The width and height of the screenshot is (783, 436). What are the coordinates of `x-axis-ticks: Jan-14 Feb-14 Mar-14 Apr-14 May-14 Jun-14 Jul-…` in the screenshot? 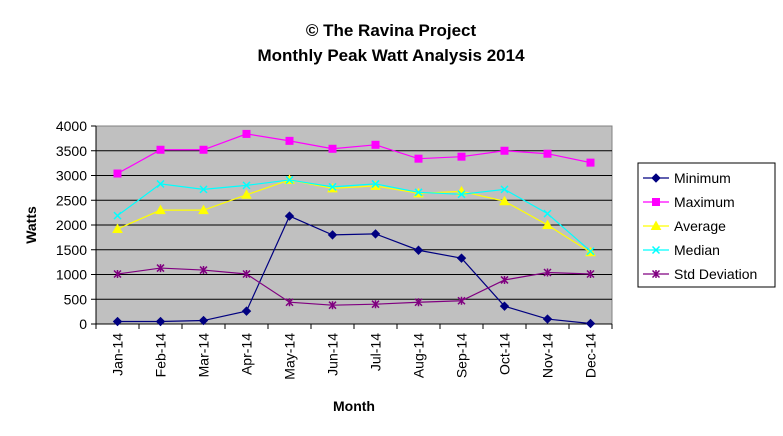 It's located at (354, 352).